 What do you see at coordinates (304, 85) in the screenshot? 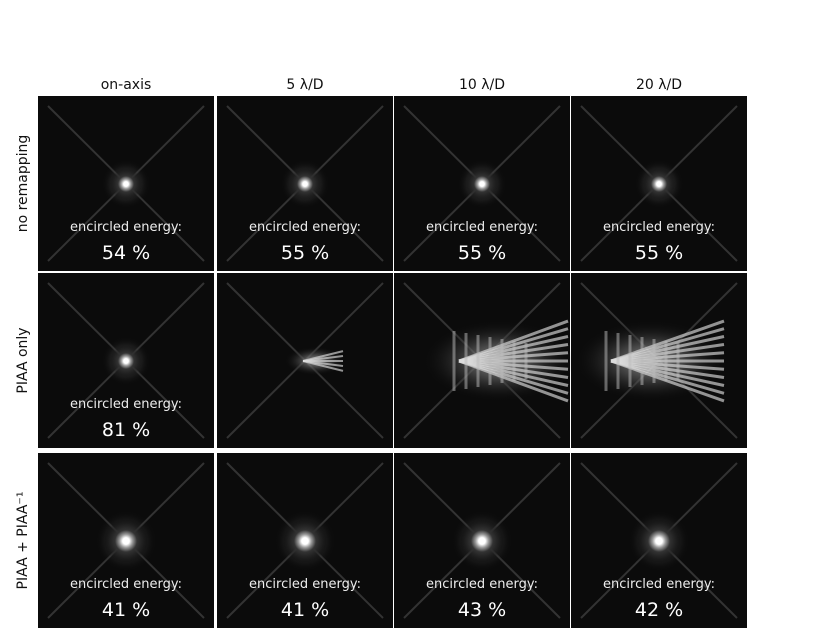
I see `column-header: 5 λ/D` at bounding box center [304, 85].